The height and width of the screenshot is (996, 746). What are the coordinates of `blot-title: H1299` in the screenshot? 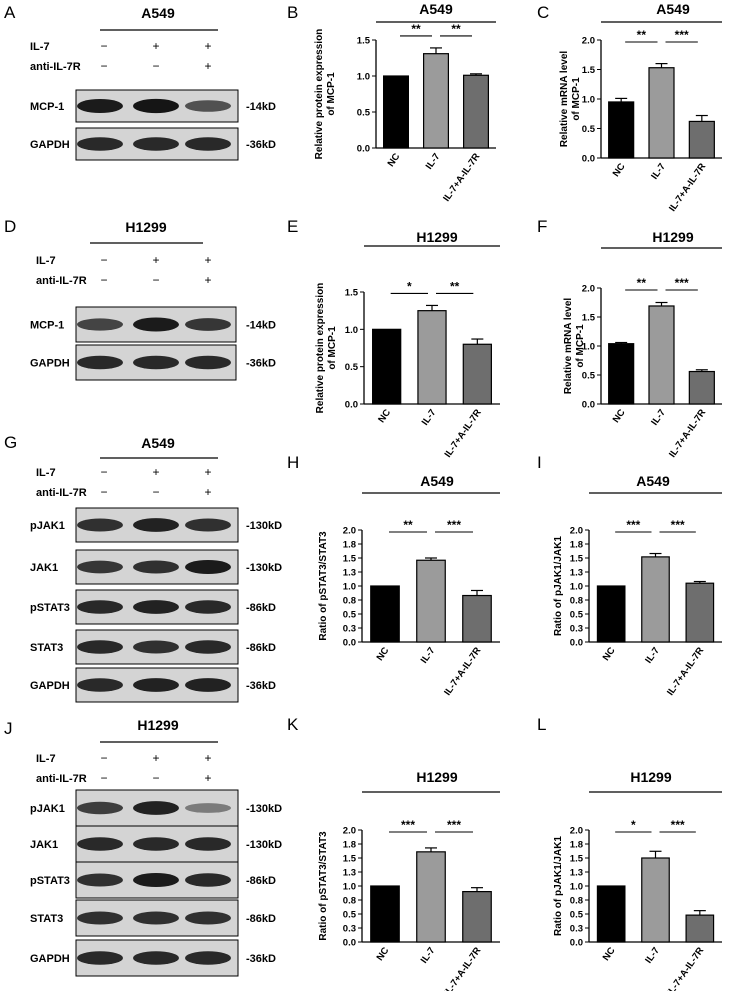 It's located at (157, 725).